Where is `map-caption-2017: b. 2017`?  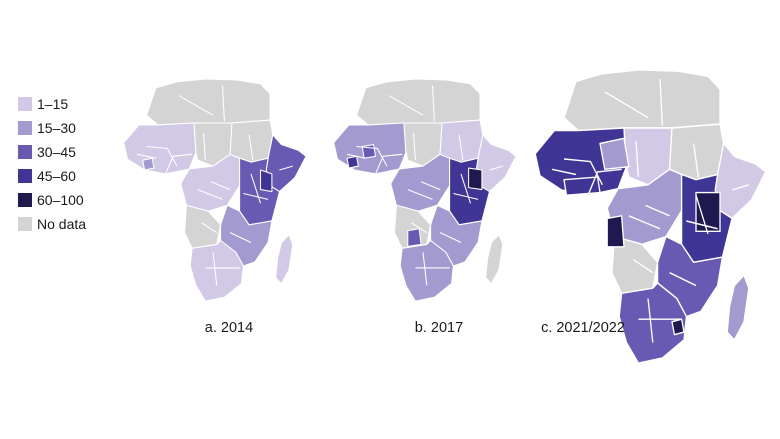
map-caption-2017: b. 2017 is located at coordinates (439, 328).